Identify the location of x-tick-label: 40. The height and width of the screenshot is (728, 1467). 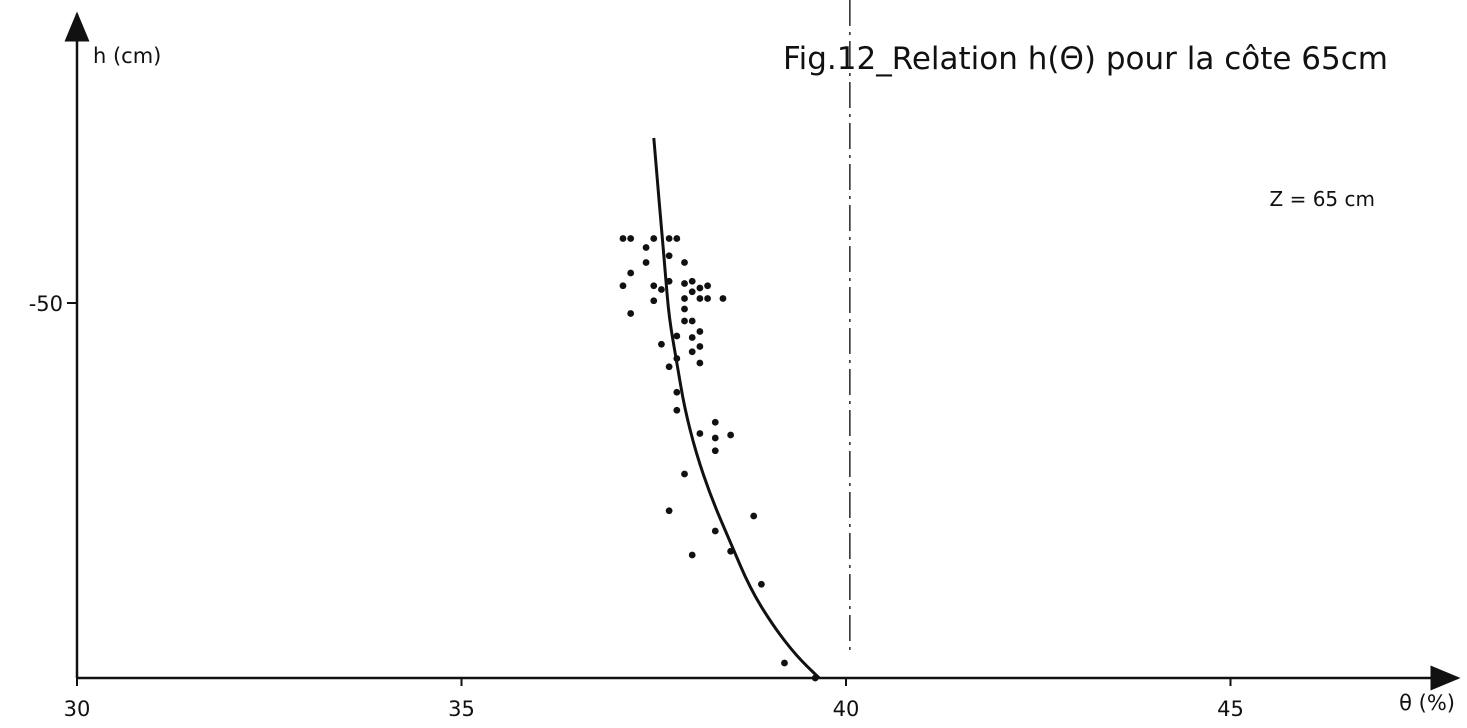
(846, 709).